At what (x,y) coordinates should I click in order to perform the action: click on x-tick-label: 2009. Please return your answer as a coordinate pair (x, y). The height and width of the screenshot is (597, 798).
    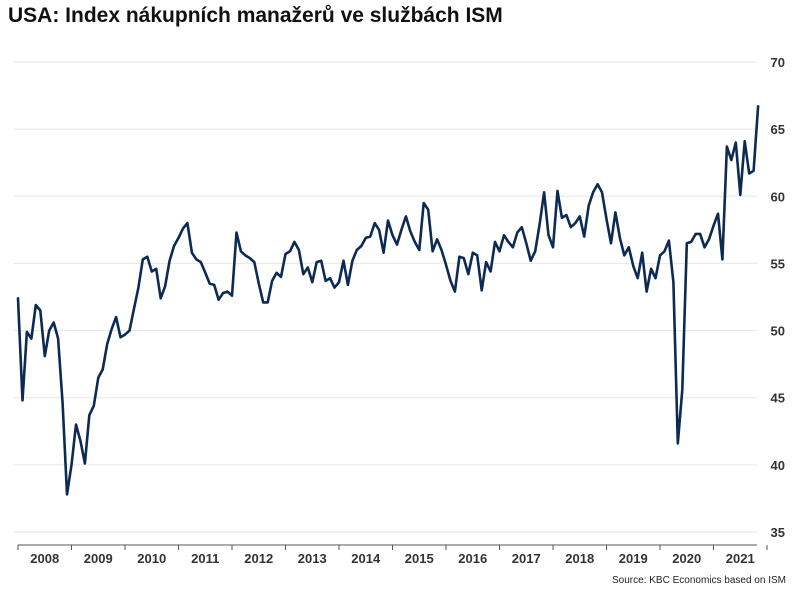
    Looking at the image, I should click on (98, 558).